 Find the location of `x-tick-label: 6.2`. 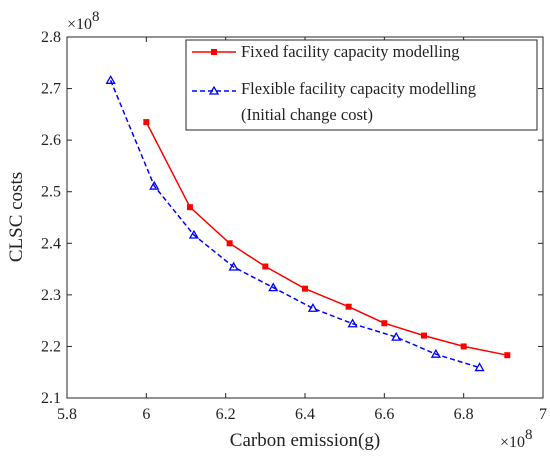

x-tick-label: 6.2 is located at coordinates (226, 414).